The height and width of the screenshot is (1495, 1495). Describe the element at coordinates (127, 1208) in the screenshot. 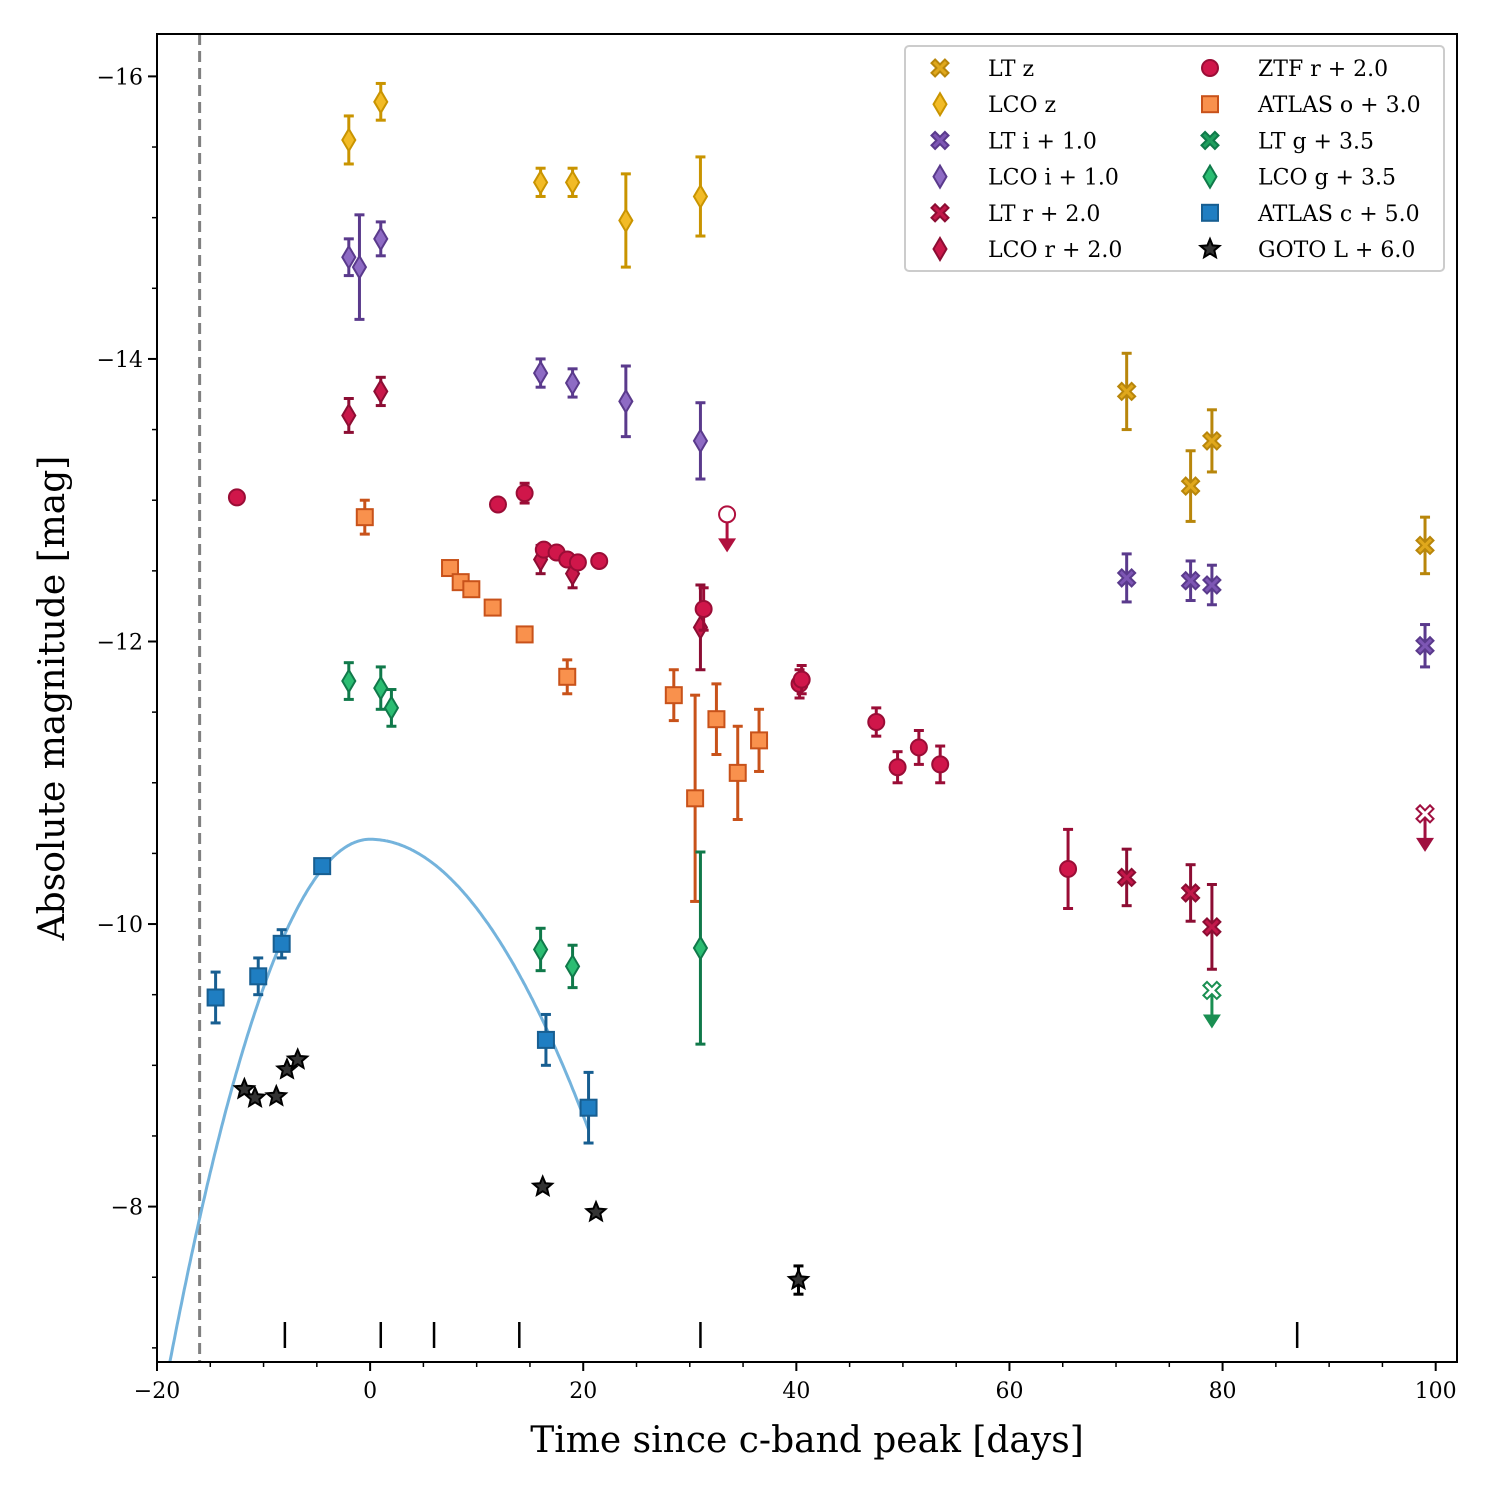

I see `y-tick-label: −8` at that location.